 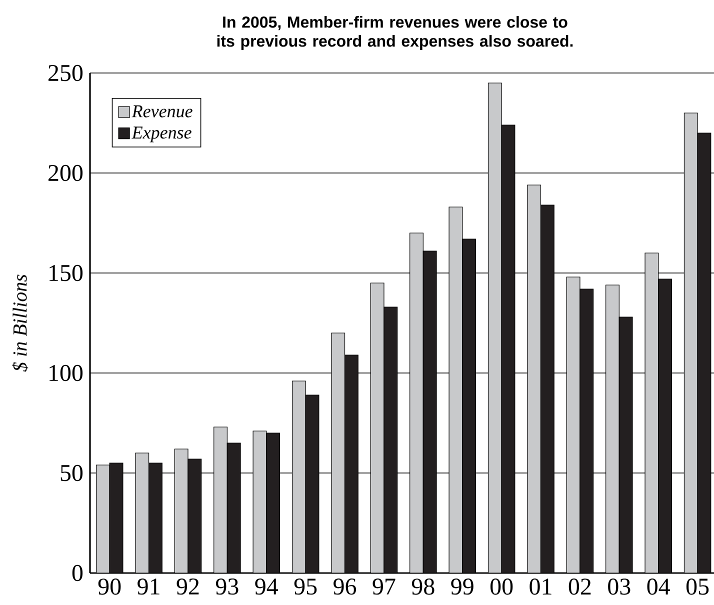 What do you see at coordinates (345, 586) in the screenshot?
I see `x-tick-label: 96` at bounding box center [345, 586].